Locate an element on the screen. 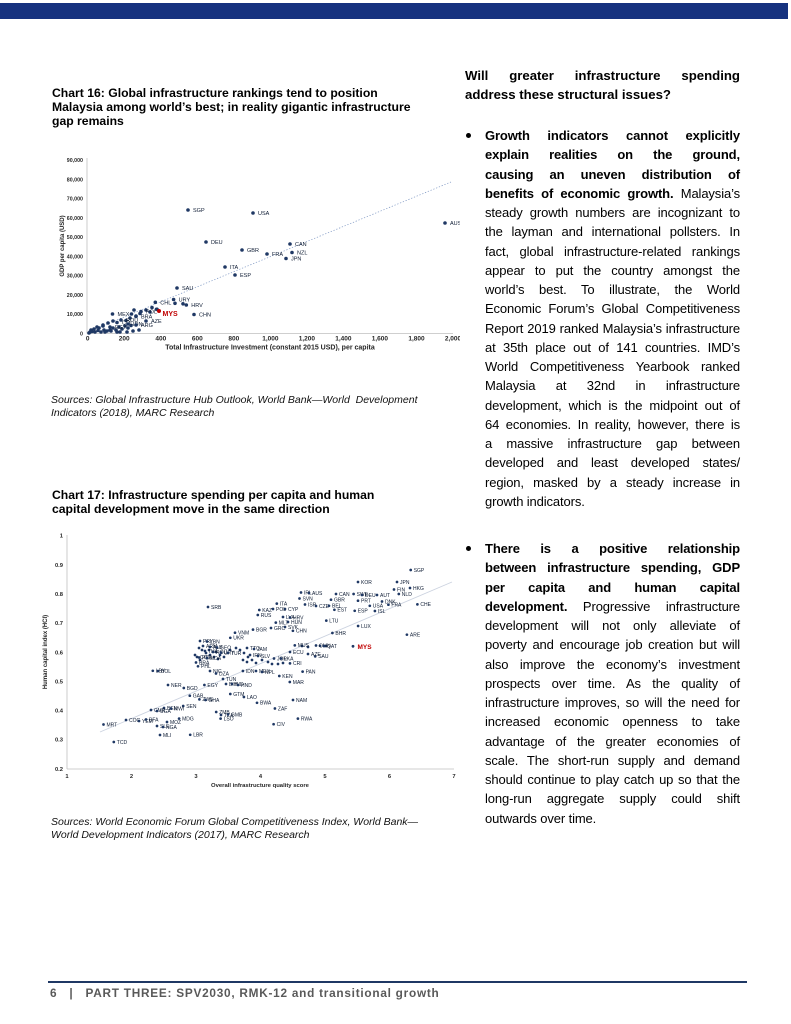 Image resolution: width=791 pixels, height=1024 pixels. svg-text: BFA is located at coordinates (154, 720).